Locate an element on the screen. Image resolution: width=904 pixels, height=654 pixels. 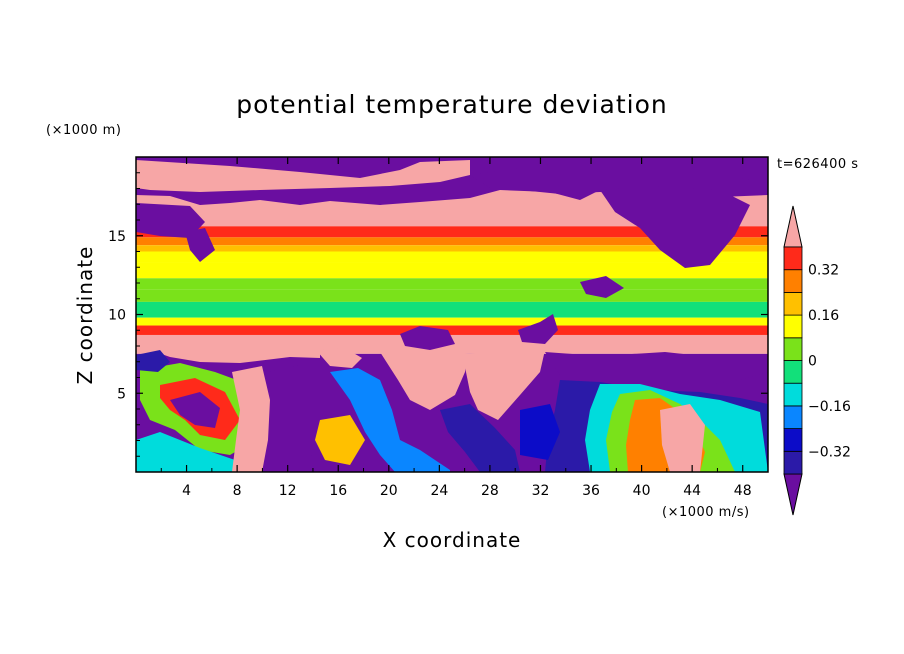
x-unit-label: (×1000 m/s) is located at coordinates (706, 512).